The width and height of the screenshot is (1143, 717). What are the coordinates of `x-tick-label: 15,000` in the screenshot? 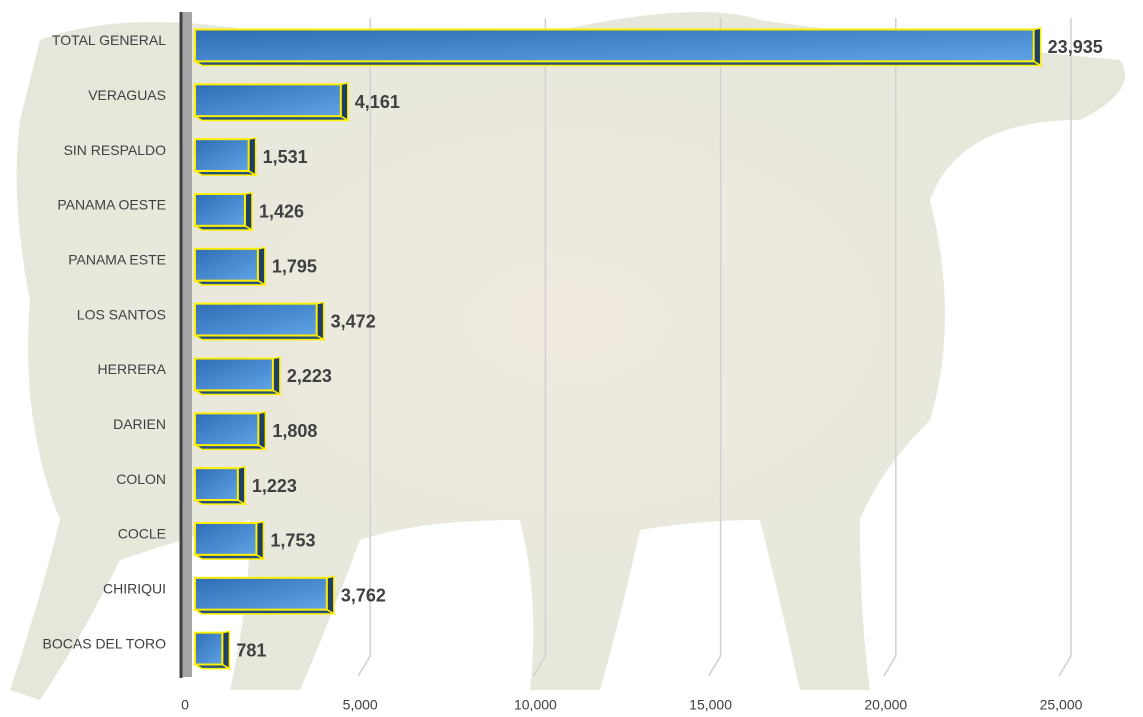 It's located at (710, 705).